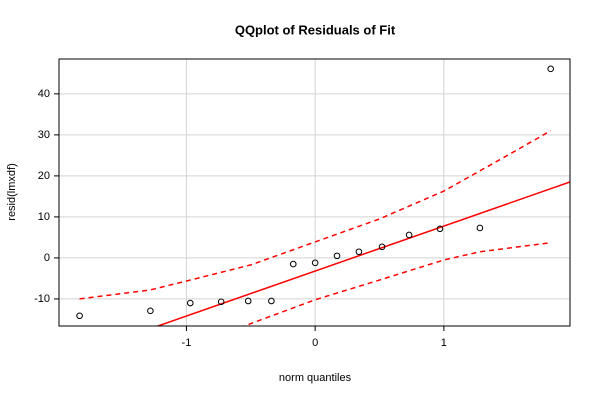 This screenshot has width=600, height=400. Describe the element at coordinates (44, 135) in the screenshot. I see `y-tick-label: 30` at that location.